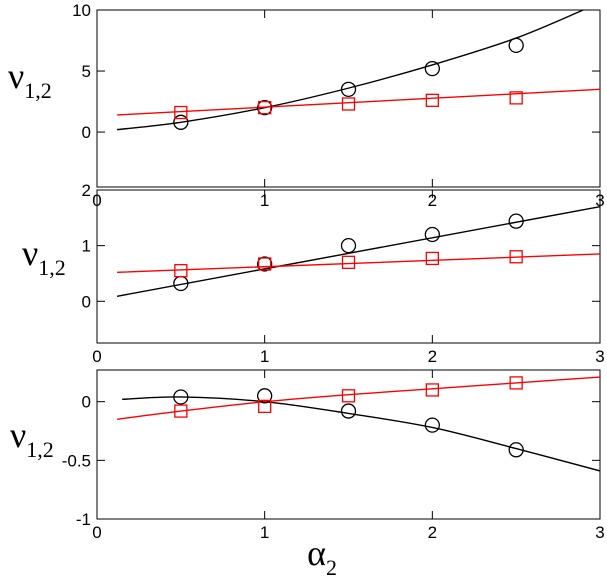 The width and height of the screenshot is (607, 581). Describe the element at coordinates (86, 71) in the screenshot. I see `panel-top-ytick-label: 5` at that location.